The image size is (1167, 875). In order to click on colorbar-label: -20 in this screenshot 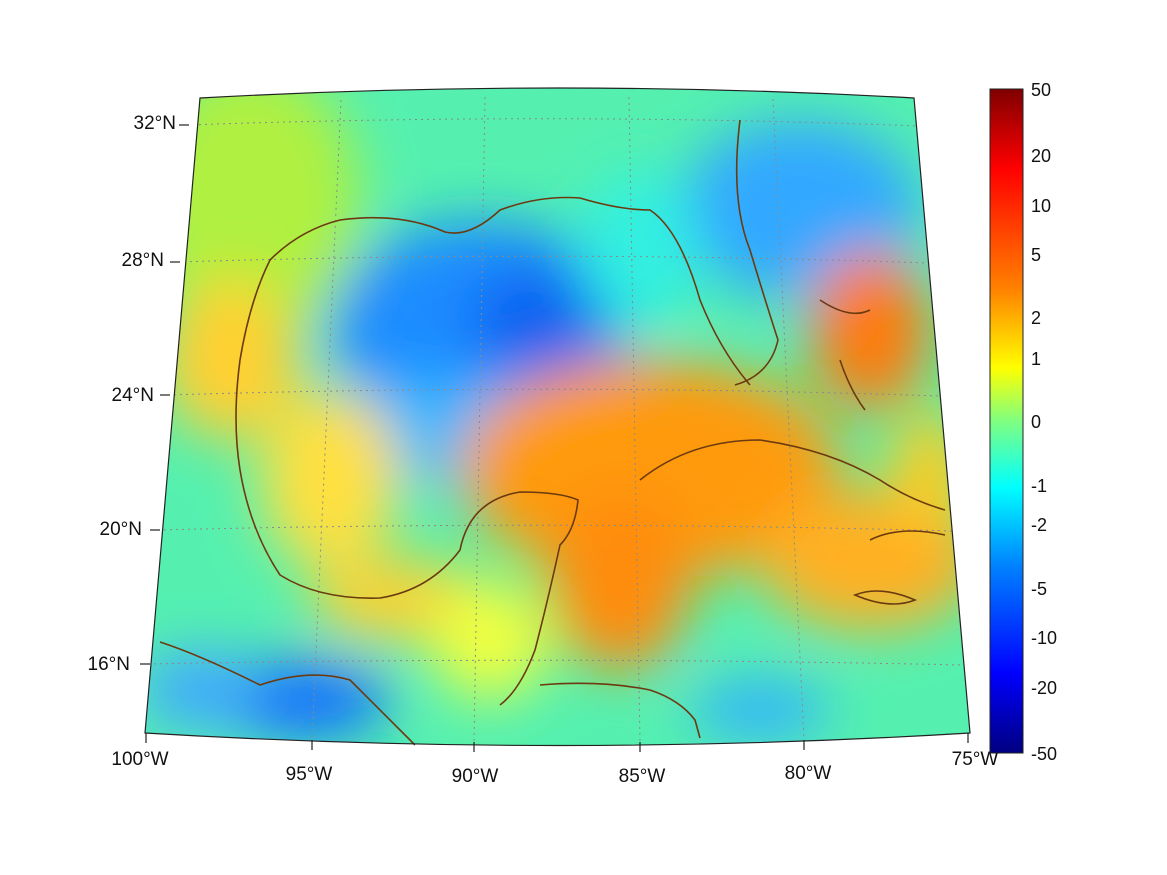, I will do `click(1044, 688)`.